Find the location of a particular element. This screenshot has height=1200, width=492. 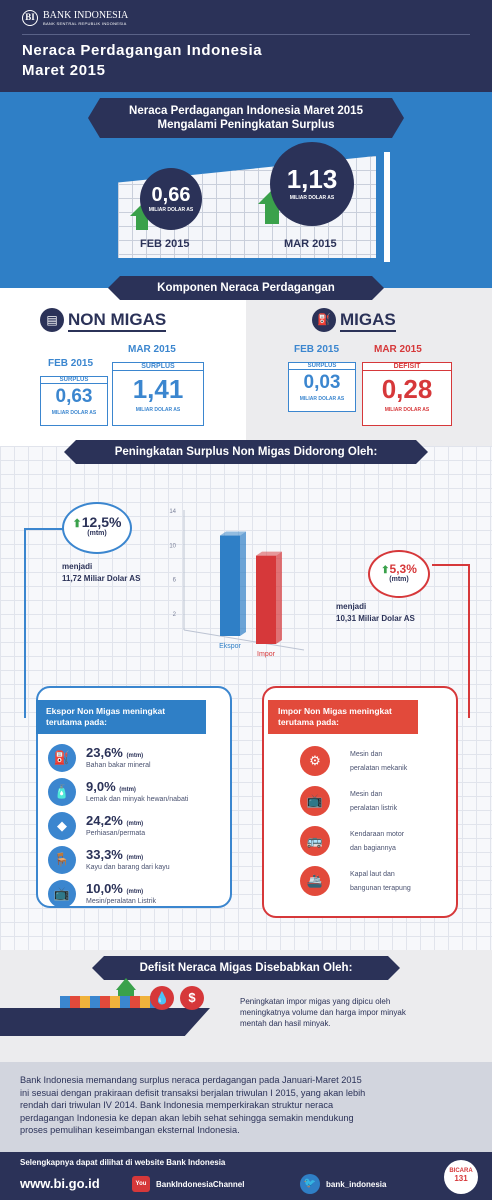

nonmigas-feb-value: 0,63 is located at coordinates (74, 396).